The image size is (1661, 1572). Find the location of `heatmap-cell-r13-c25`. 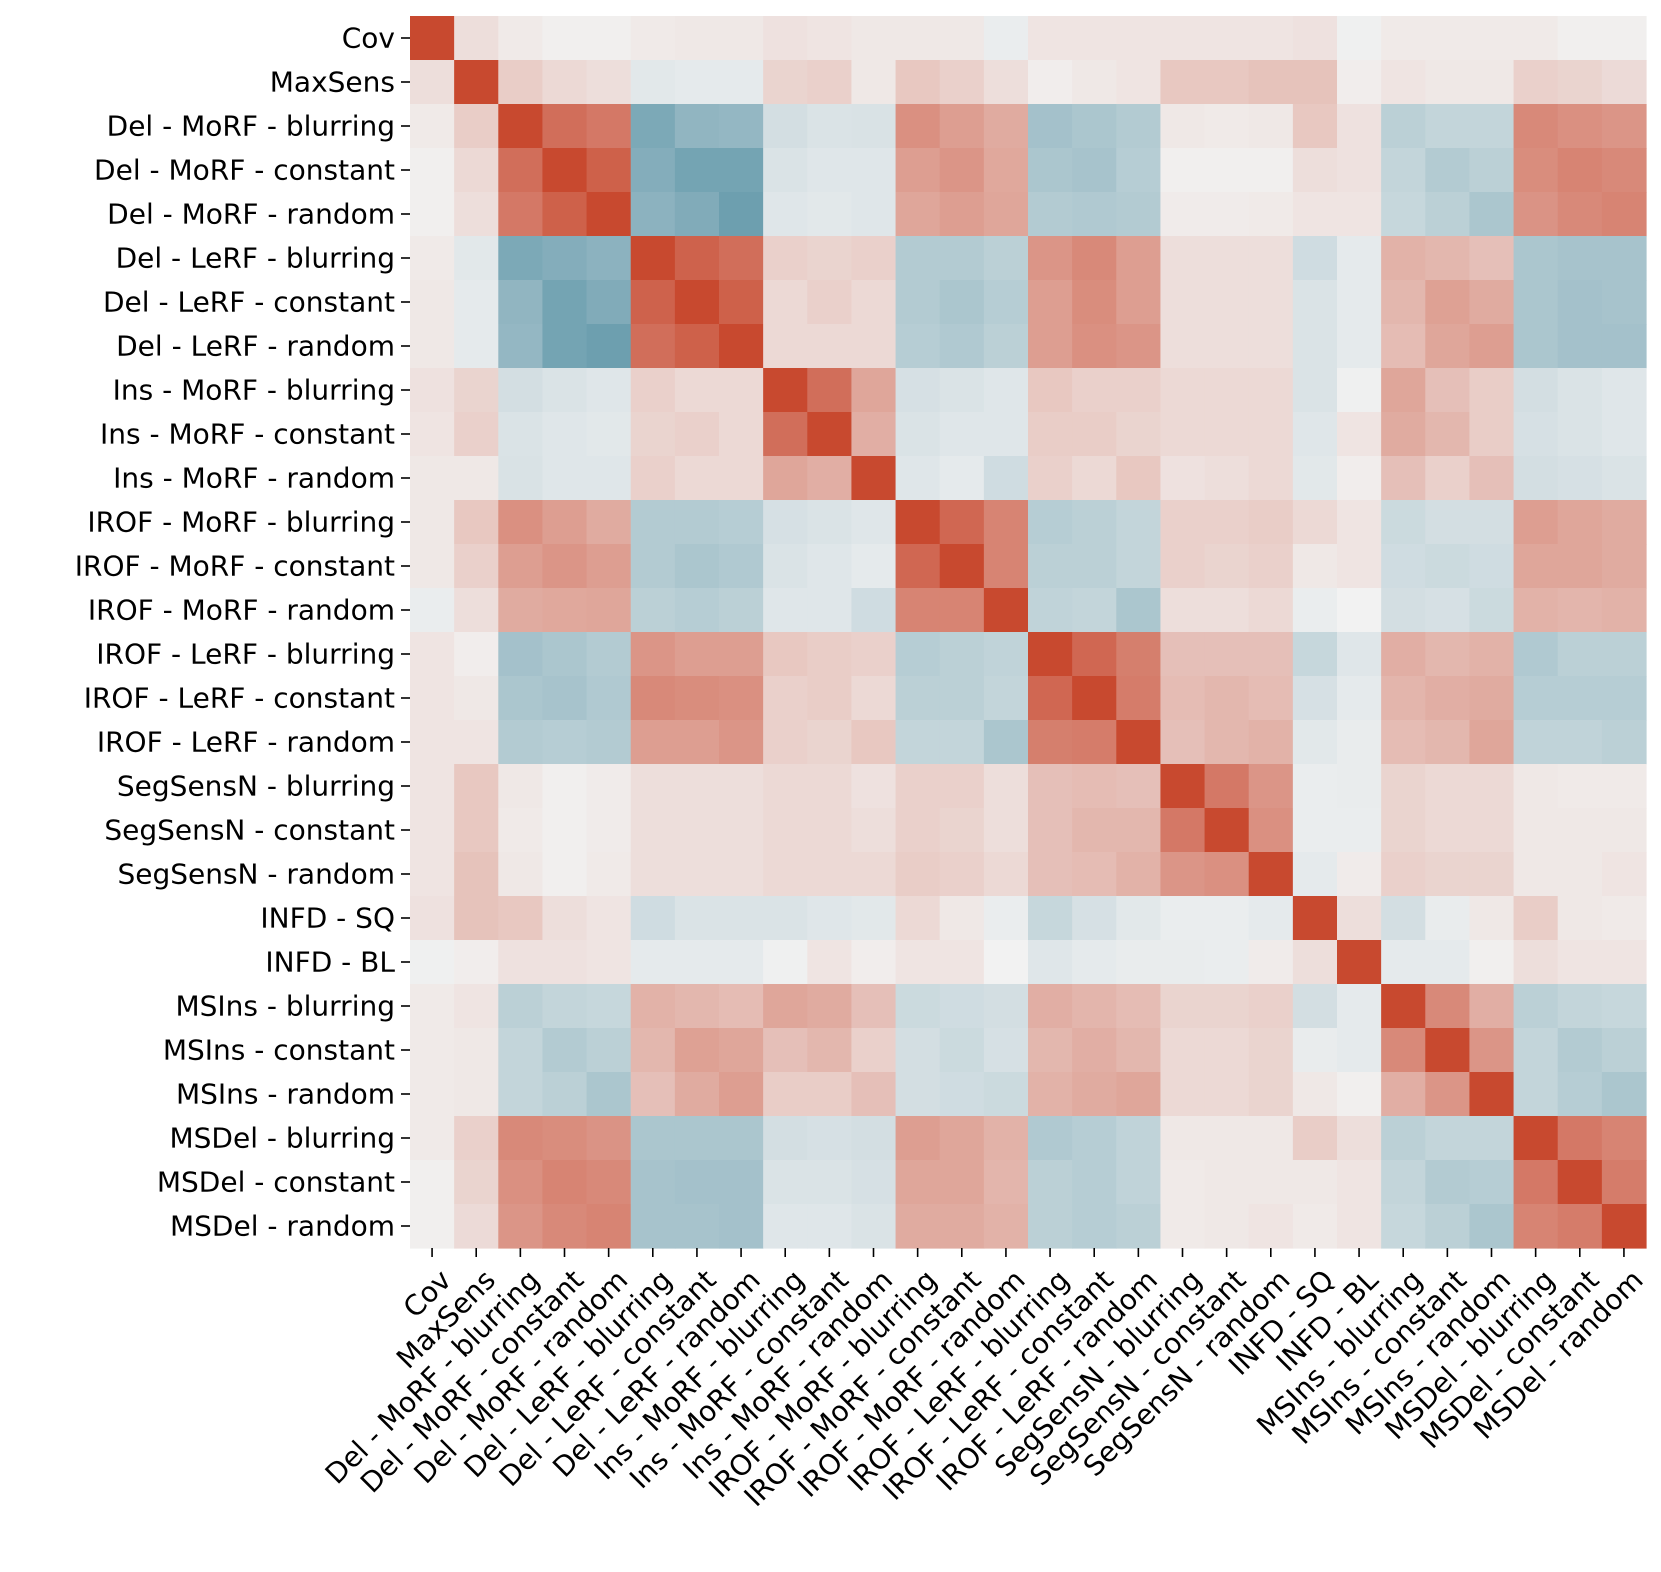

heatmap-cell-r13-c25 is located at coordinates (1536, 610).